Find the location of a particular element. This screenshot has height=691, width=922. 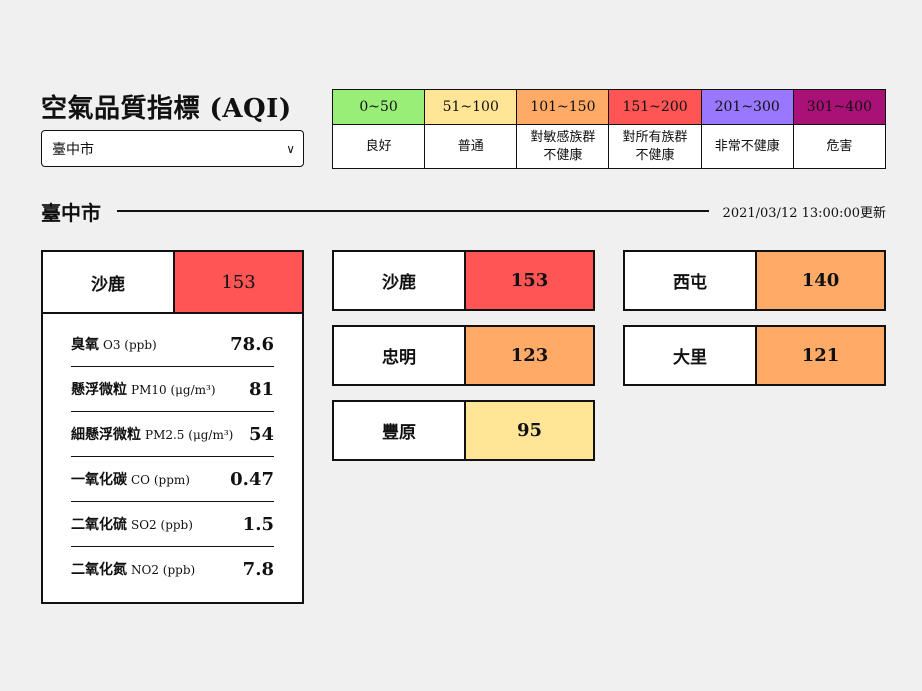

station-card: 沙鹿 153 is located at coordinates (463, 280).